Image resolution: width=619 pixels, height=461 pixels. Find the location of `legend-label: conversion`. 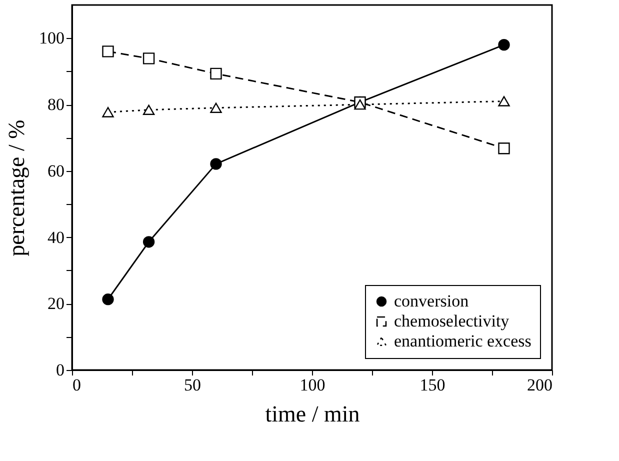

legend-label: conversion is located at coordinates (432, 301).